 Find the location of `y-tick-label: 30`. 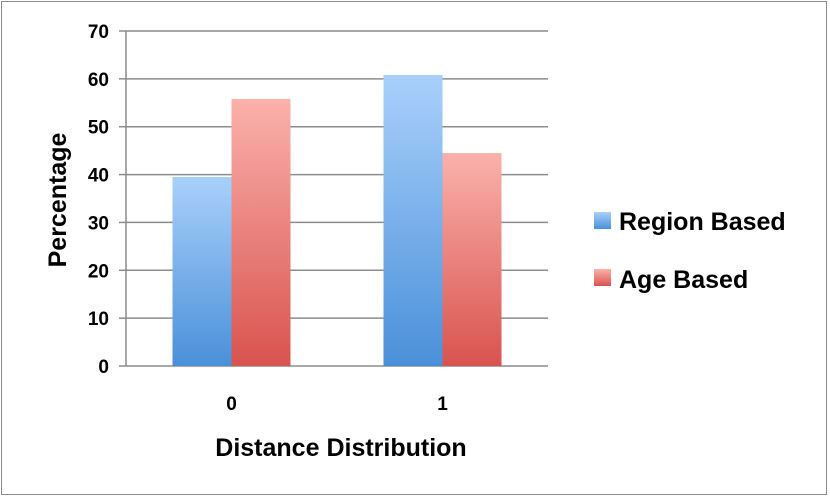

y-tick-label: 30 is located at coordinates (98, 223).